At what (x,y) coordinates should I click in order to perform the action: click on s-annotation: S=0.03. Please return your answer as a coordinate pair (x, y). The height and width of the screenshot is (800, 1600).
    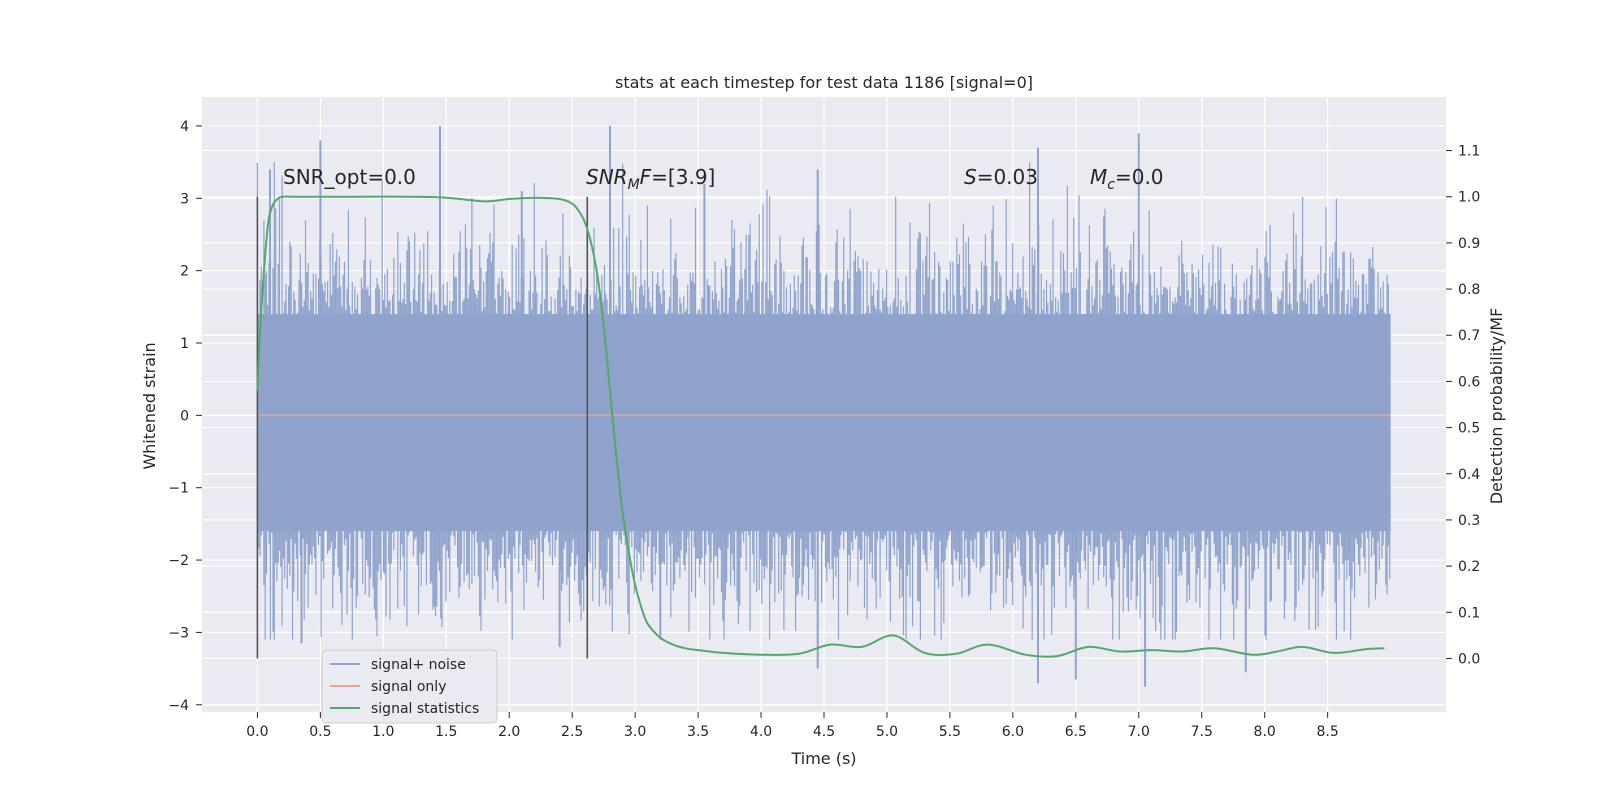
    Looking at the image, I should click on (1001, 177).